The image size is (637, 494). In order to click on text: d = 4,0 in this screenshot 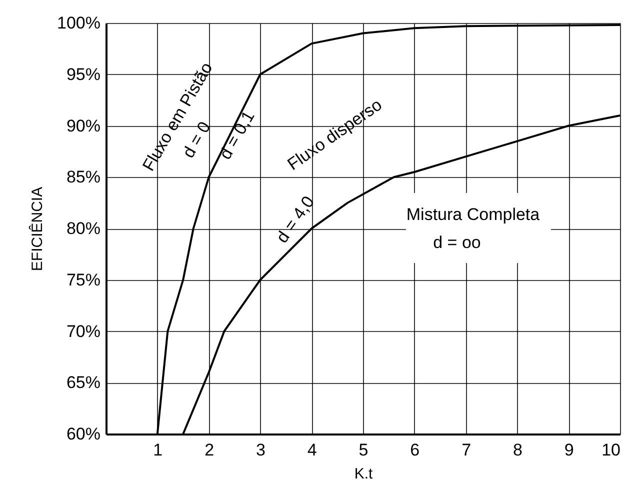, I will do `click(295, 219)`.